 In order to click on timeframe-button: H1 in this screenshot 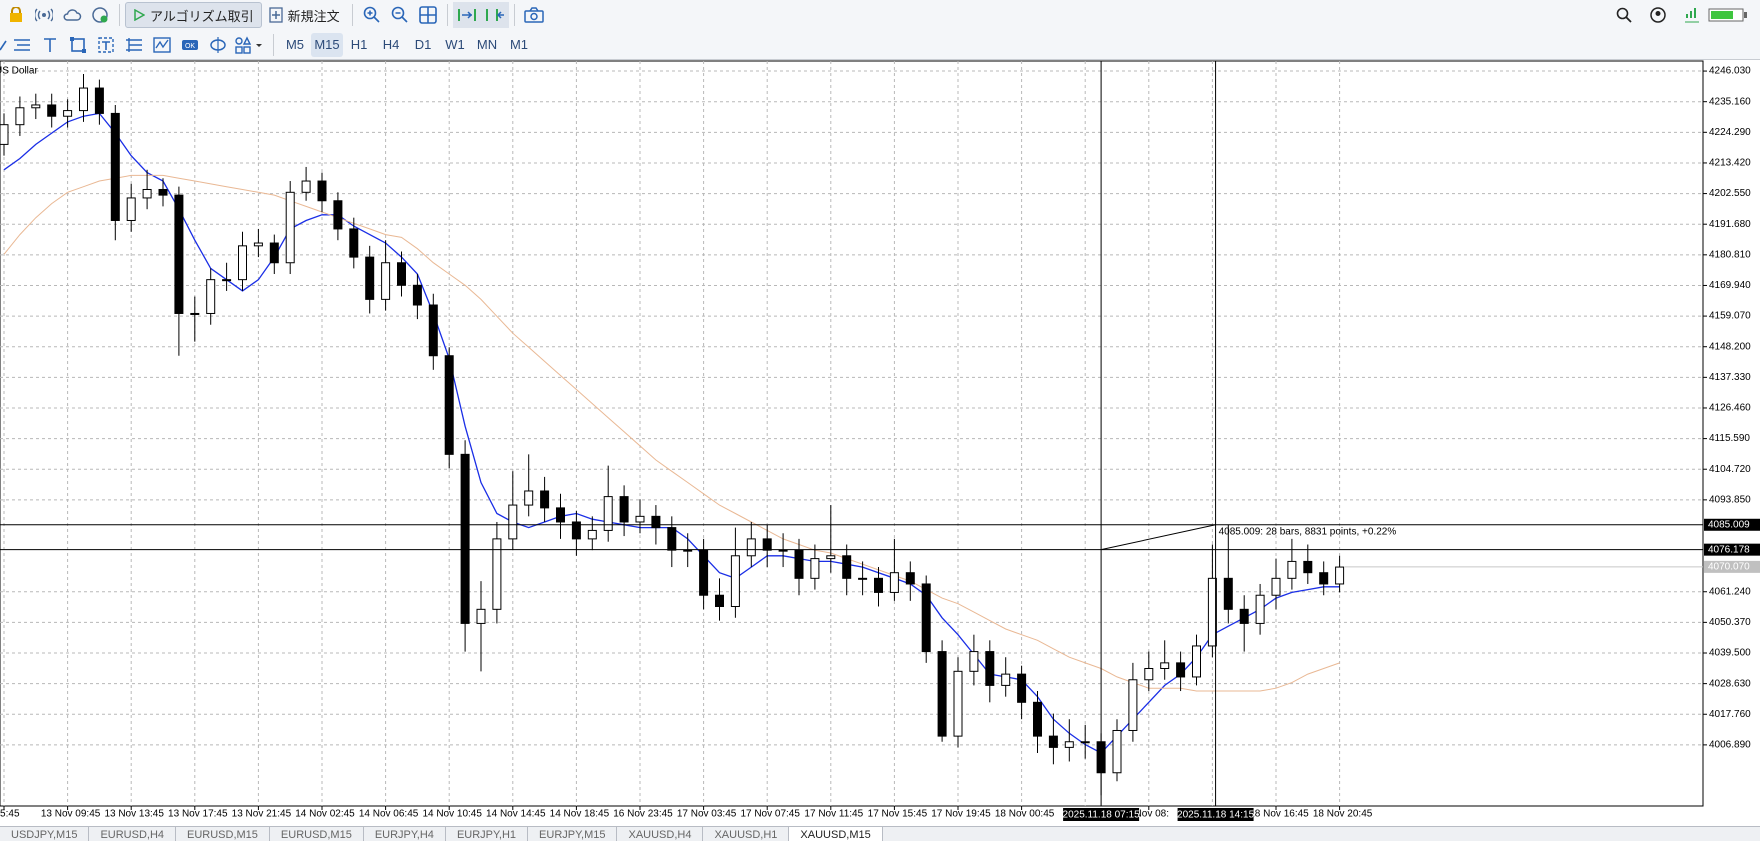, I will do `click(359, 44)`.